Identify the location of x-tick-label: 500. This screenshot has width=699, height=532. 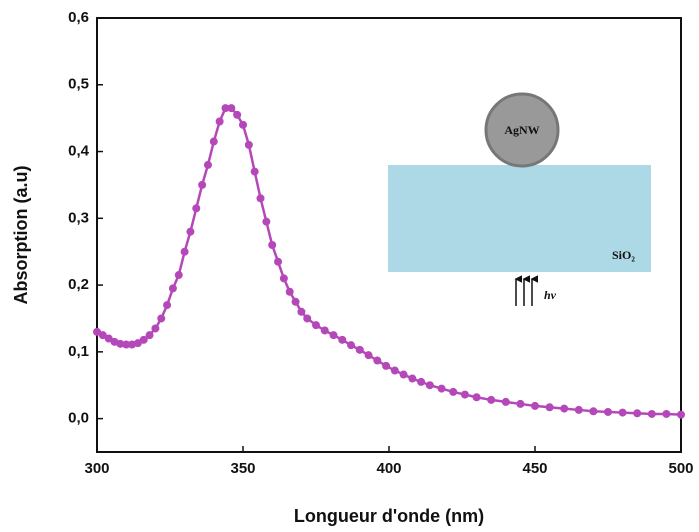
(680, 468).